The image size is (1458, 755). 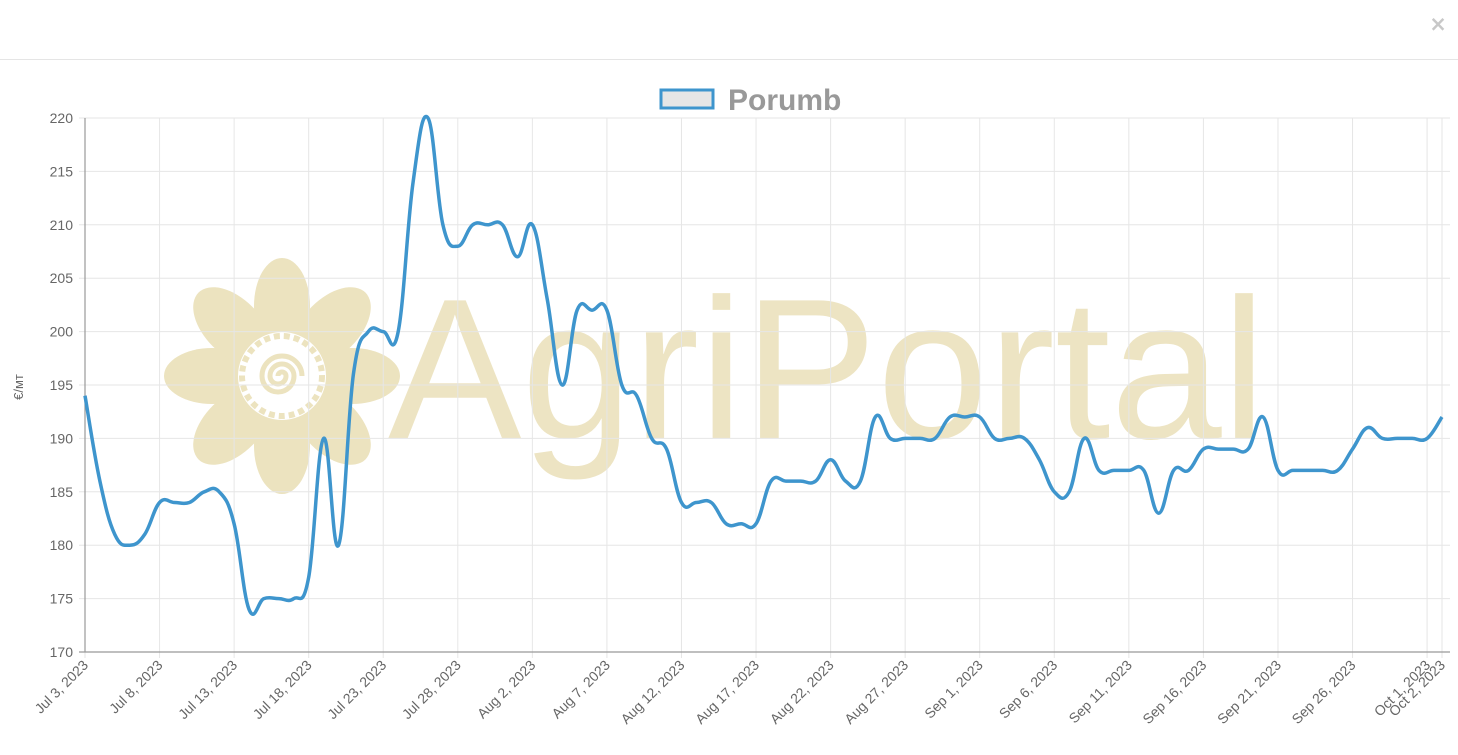 I want to click on y-tick-label: 190, so click(x=62, y=438).